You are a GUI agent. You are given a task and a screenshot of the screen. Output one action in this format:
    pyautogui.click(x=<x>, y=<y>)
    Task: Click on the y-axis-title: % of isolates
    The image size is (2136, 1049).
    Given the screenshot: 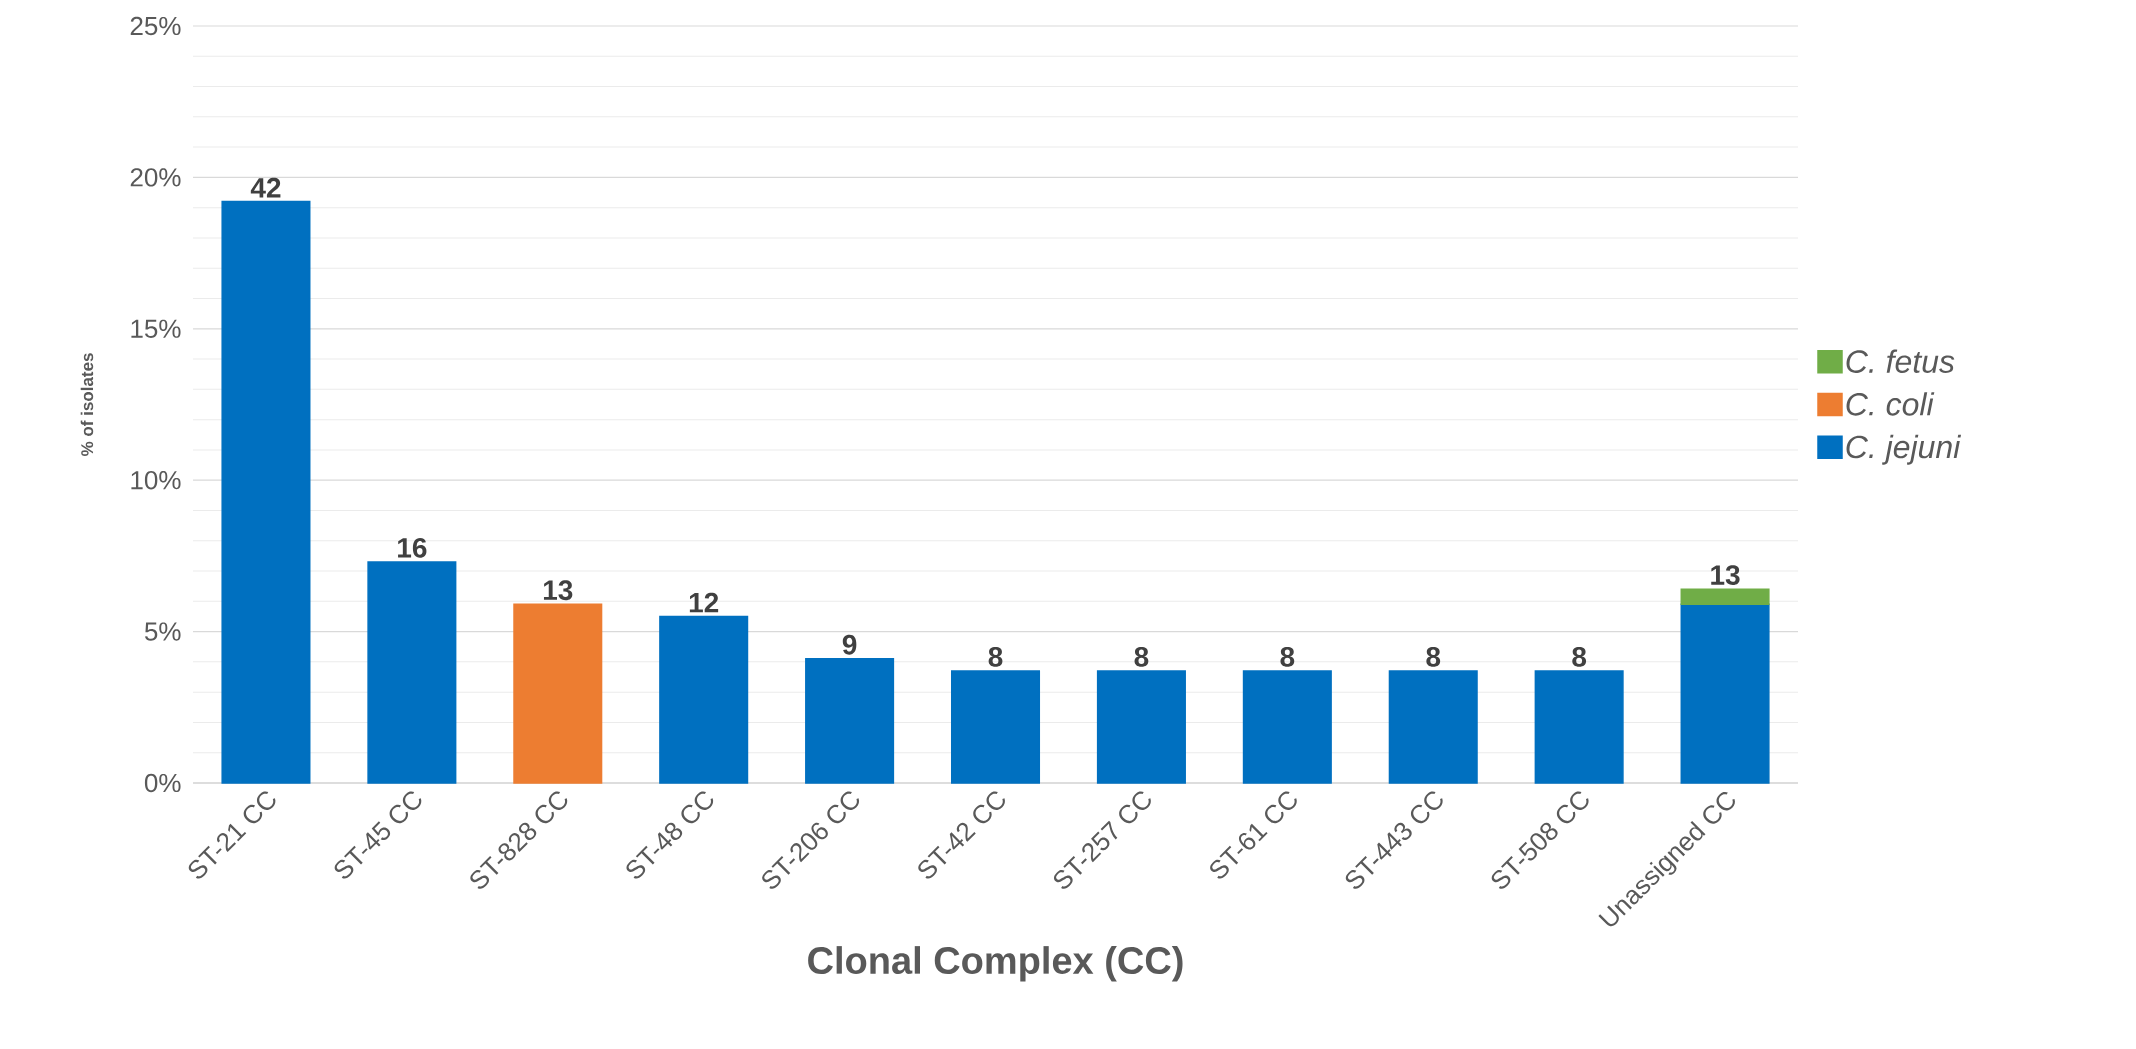 What is the action you would take?
    pyautogui.click(x=87, y=405)
    